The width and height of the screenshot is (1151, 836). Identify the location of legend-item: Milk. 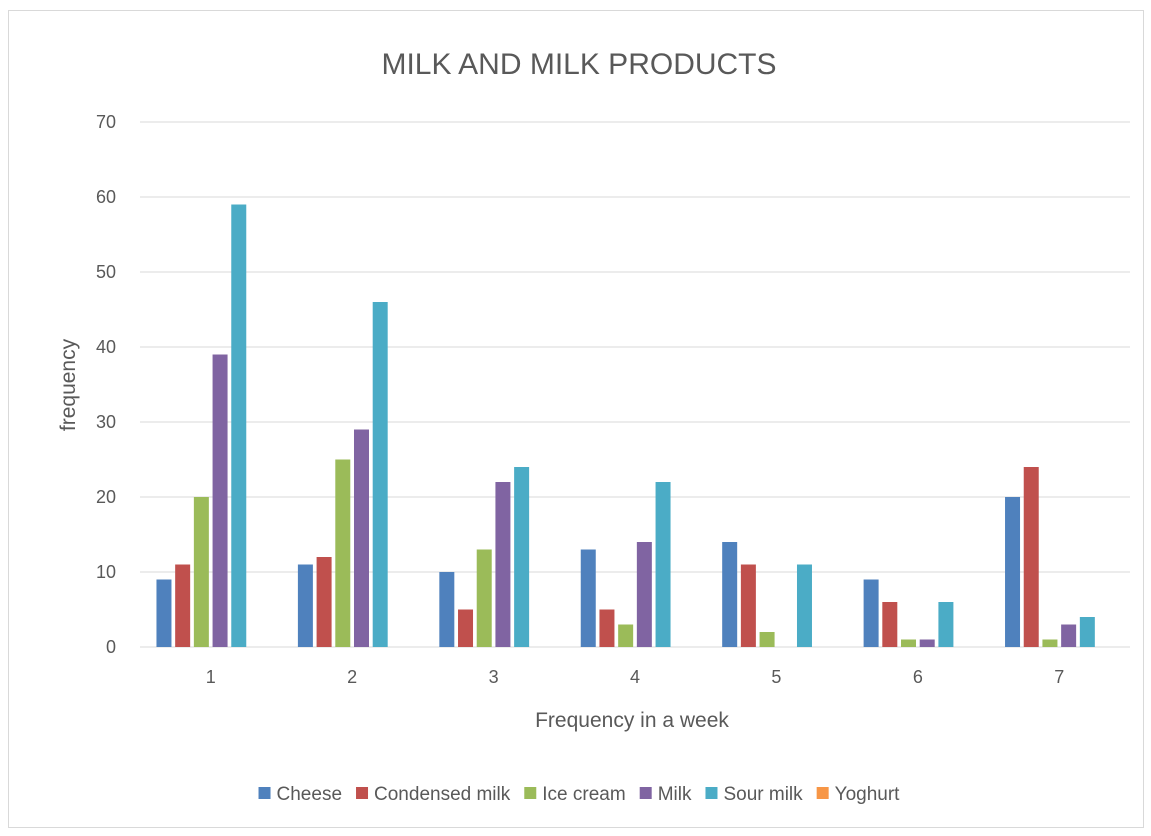
(665, 794).